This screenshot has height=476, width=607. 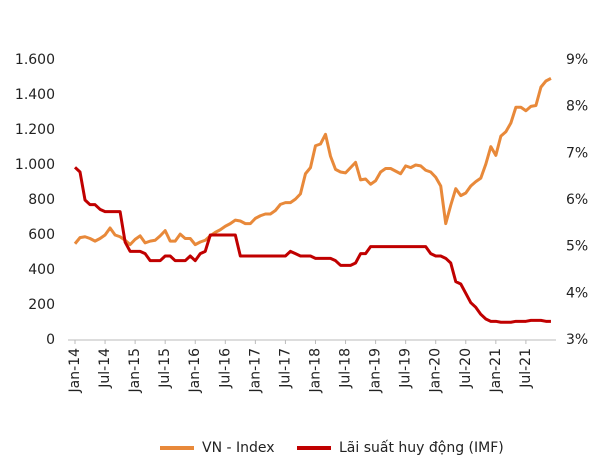 What do you see at coordinates (315, 370) in the screenshot?
I see `x-tick-label: Jan-18` at bounding box center [315, 370].